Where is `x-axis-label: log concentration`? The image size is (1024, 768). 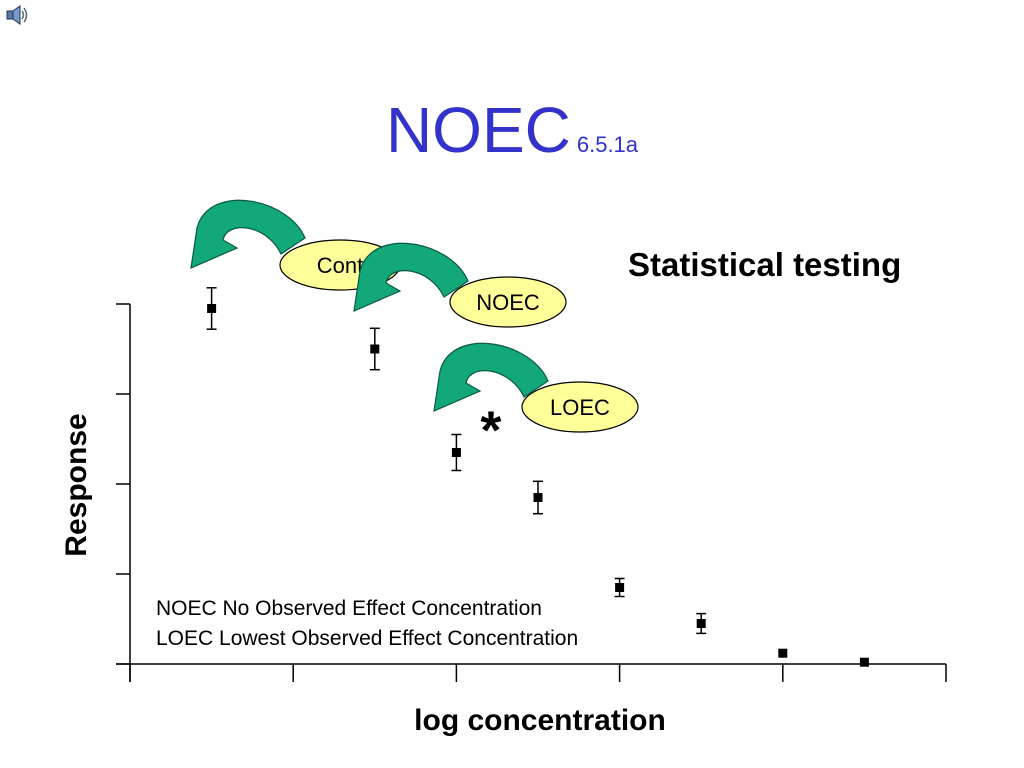
x-axis-label: log concentration is located at coordinates (540, 720).